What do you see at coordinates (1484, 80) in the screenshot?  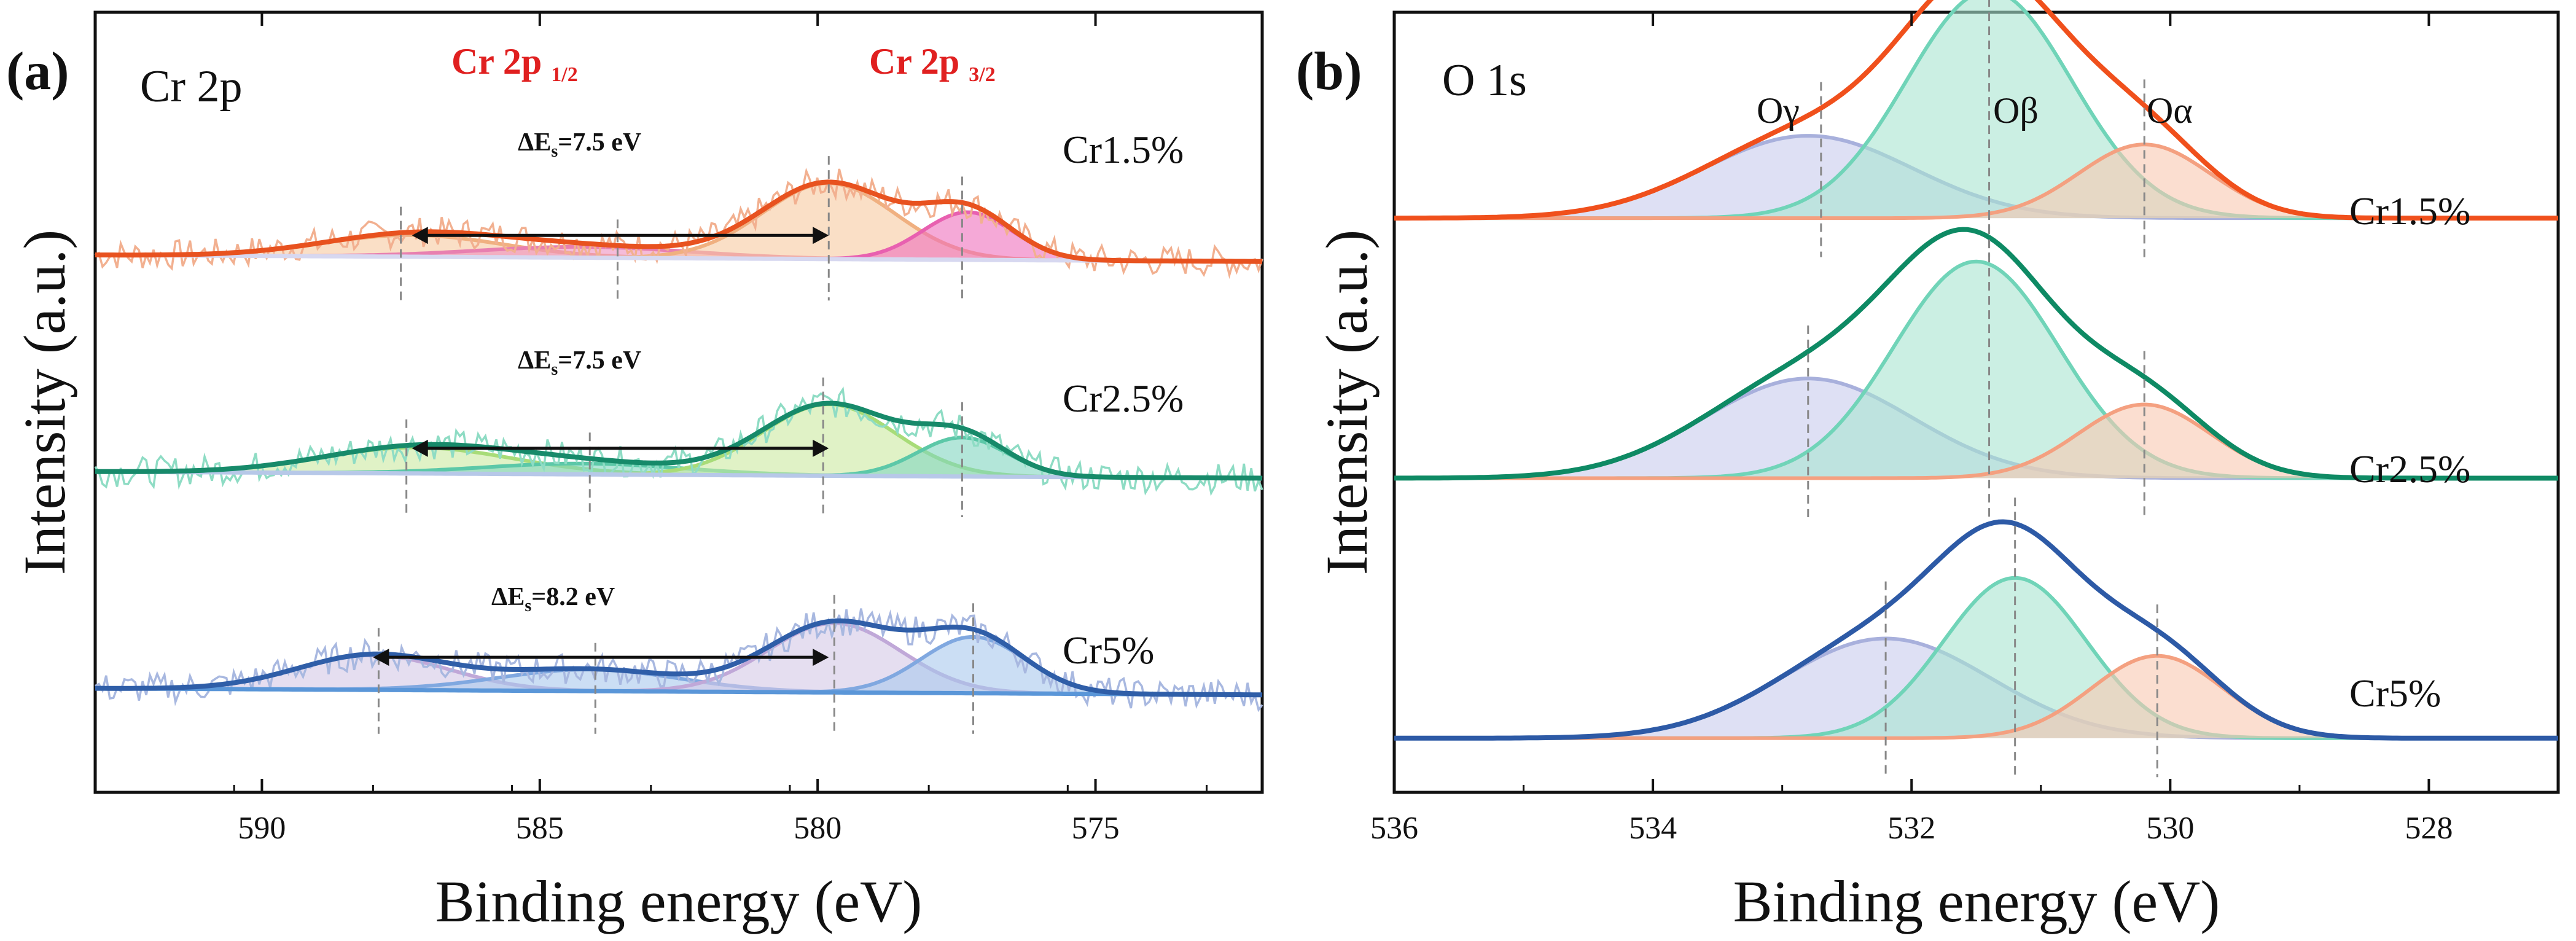 I see `panel-b-element-label: O 1s` at bounding box center [1484, 80].